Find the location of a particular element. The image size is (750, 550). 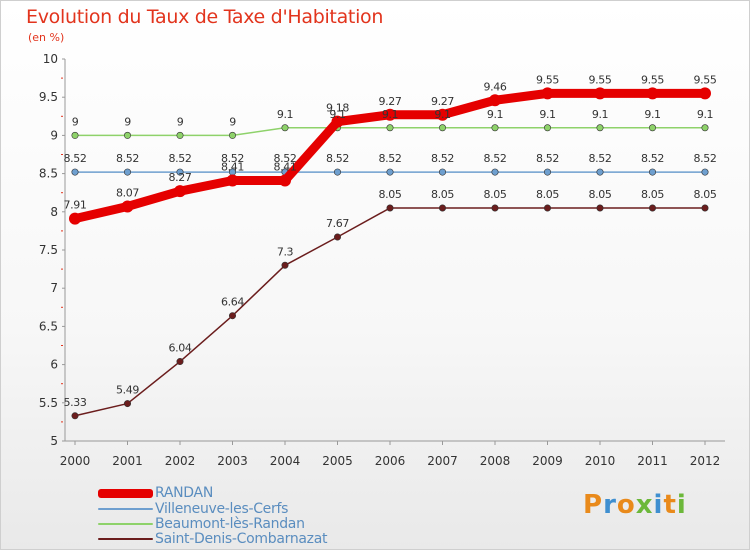

logo-letter: r is located at coordinates (610, 505).